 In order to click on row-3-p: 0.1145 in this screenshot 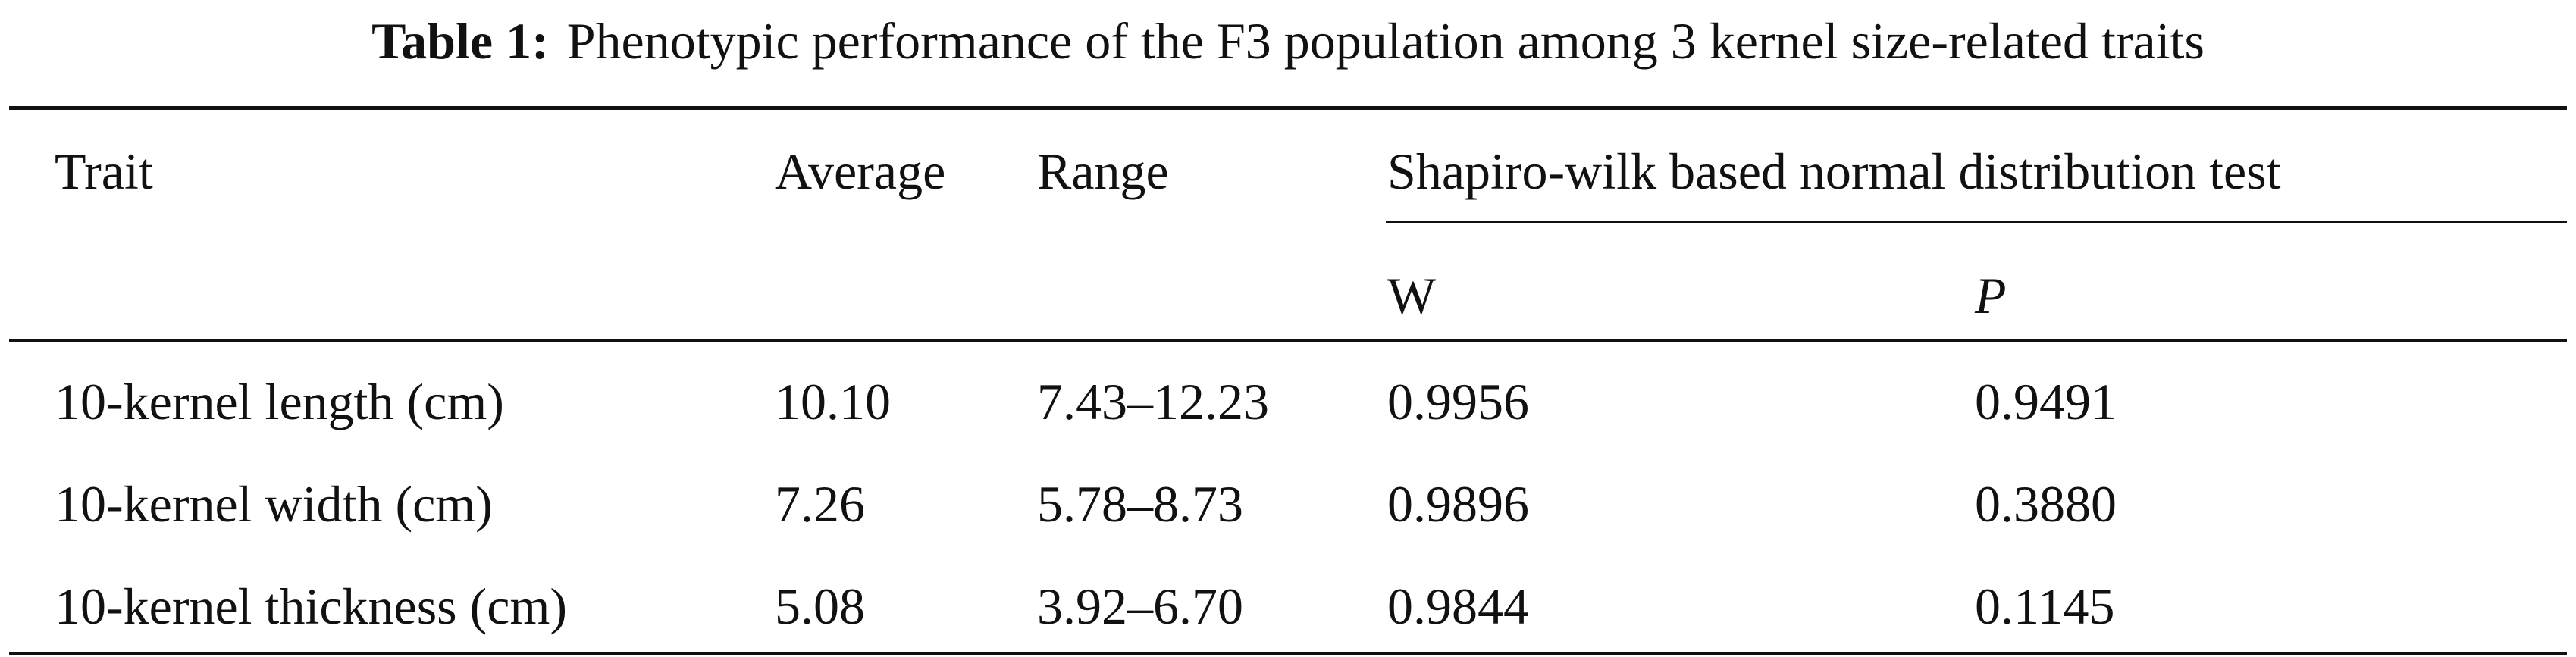, I will do `click(2045, 606)`.